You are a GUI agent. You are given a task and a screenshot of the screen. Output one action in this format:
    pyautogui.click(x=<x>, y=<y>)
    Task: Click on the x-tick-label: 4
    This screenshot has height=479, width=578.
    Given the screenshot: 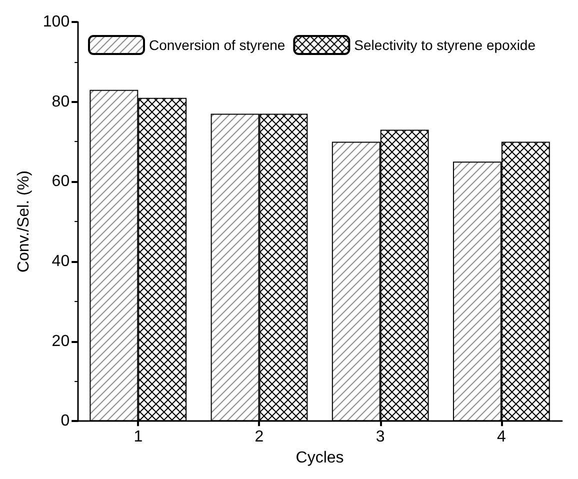 What is the action you would take?
    pyautogui.click(x=501, y=437)
    